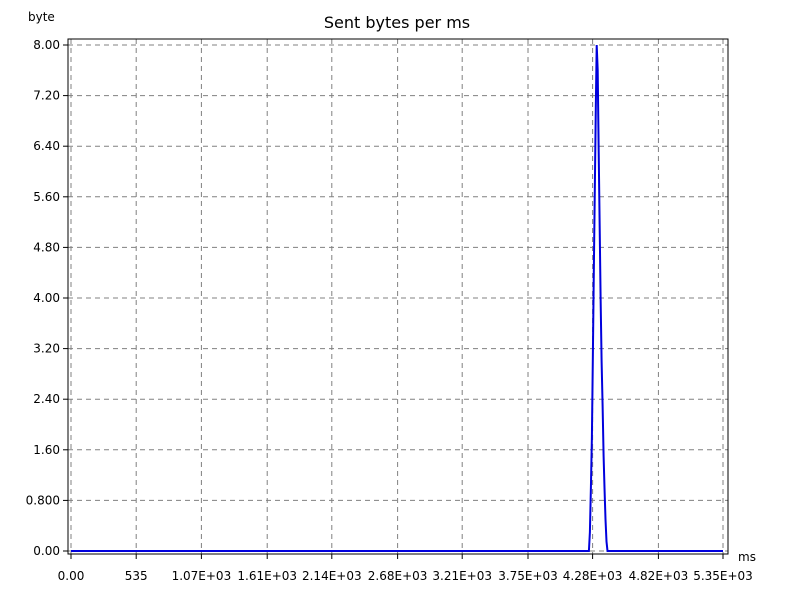 The height and width of the screenshot is (600, 800). What do you see at coordinates (46, 45) in the screenshot?
I see `y-tick-label-10: 8.00` at bounding box center [46, 45].